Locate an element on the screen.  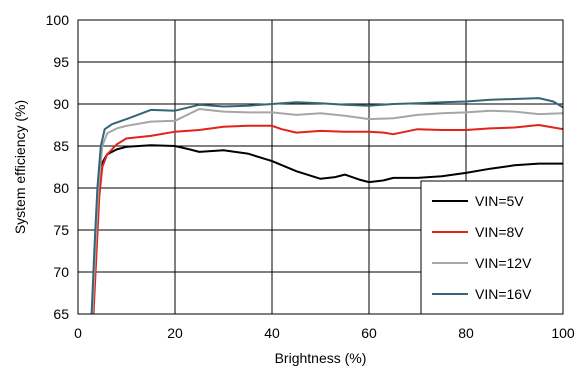
legend-label: VIN=16V is located at coordinates (503, 294).